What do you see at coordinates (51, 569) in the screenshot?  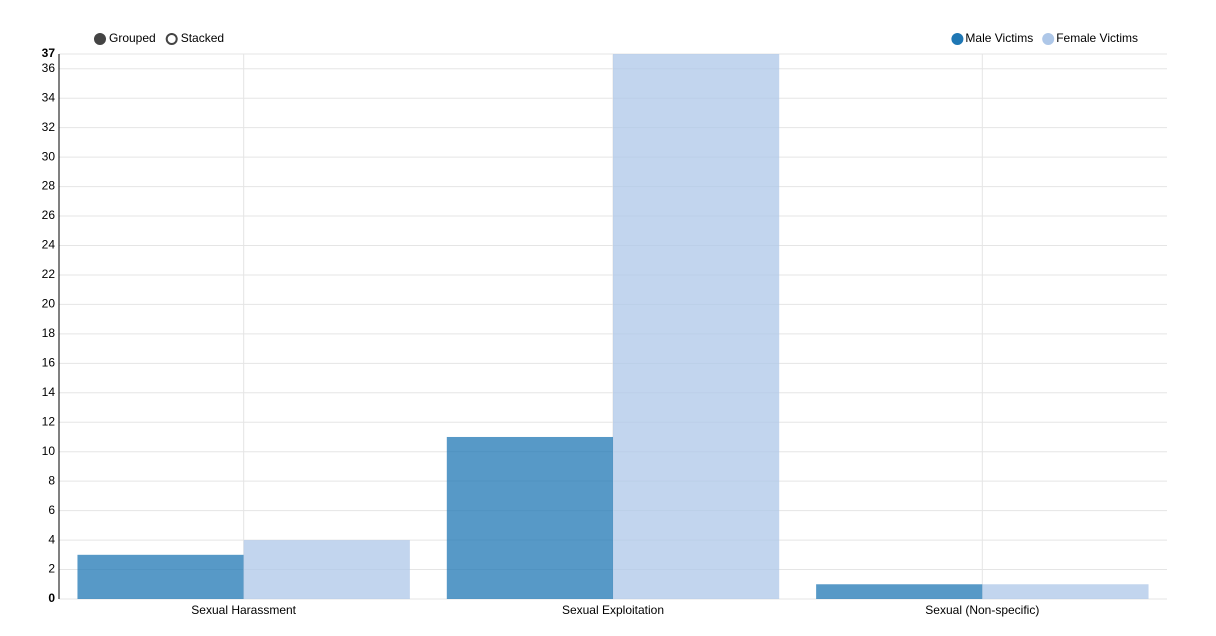 I see `y-tick-label: 2` at bounding box center [51, 569].